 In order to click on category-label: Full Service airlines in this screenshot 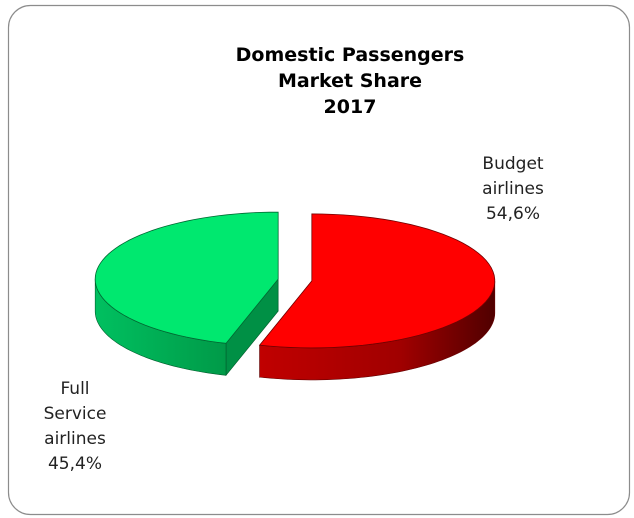, I will do `click(75, 414)`.